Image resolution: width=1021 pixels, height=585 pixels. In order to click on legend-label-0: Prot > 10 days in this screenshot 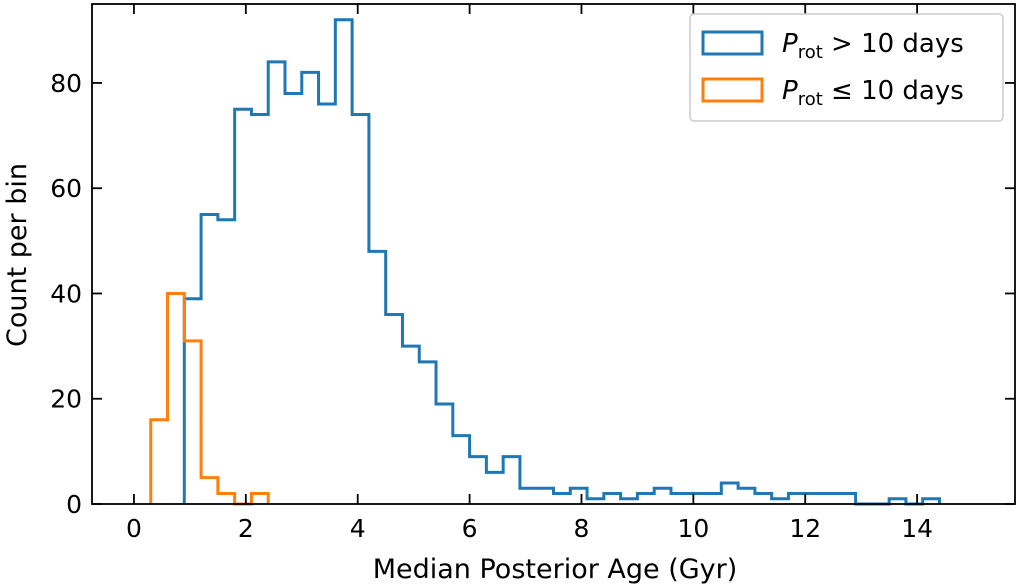, I will do `click(873, 46)`.